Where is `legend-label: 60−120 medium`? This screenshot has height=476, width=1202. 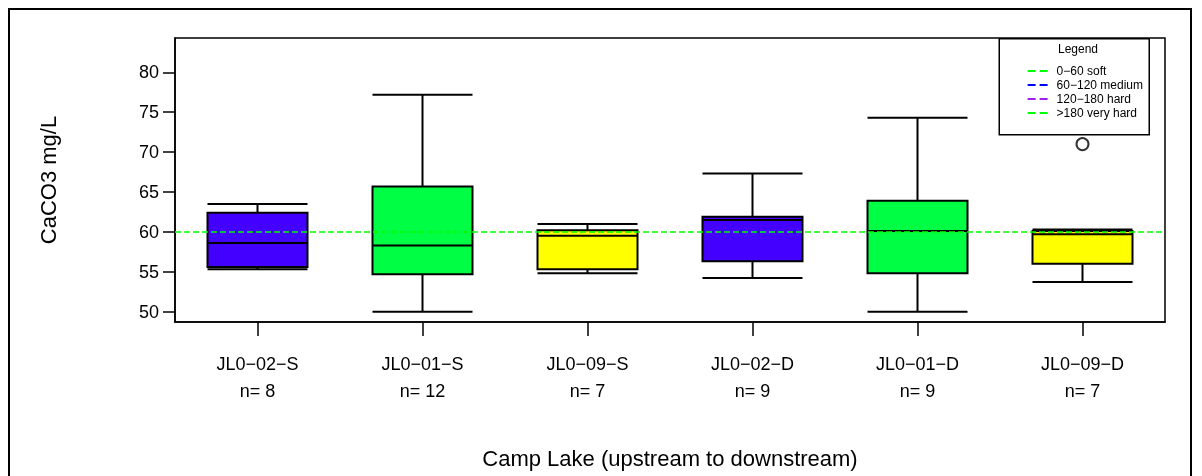
legend-label: 60−120 medium is located at coordinates (1099, 85).